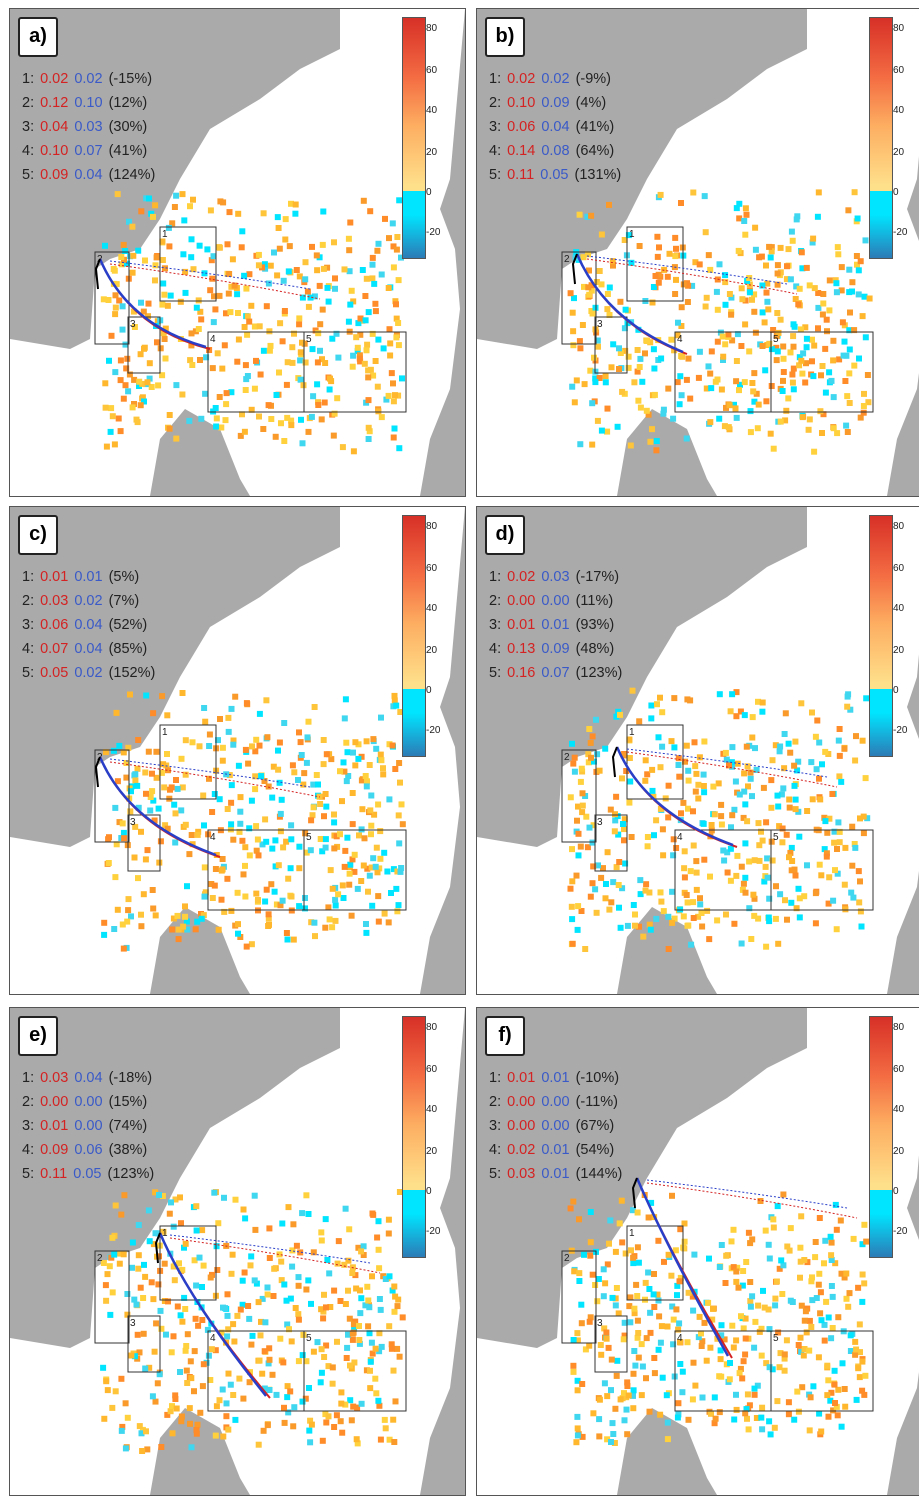 The width and height of the screenshot is (919, 1496). I want to click on track-blue, so click(682, 1267).